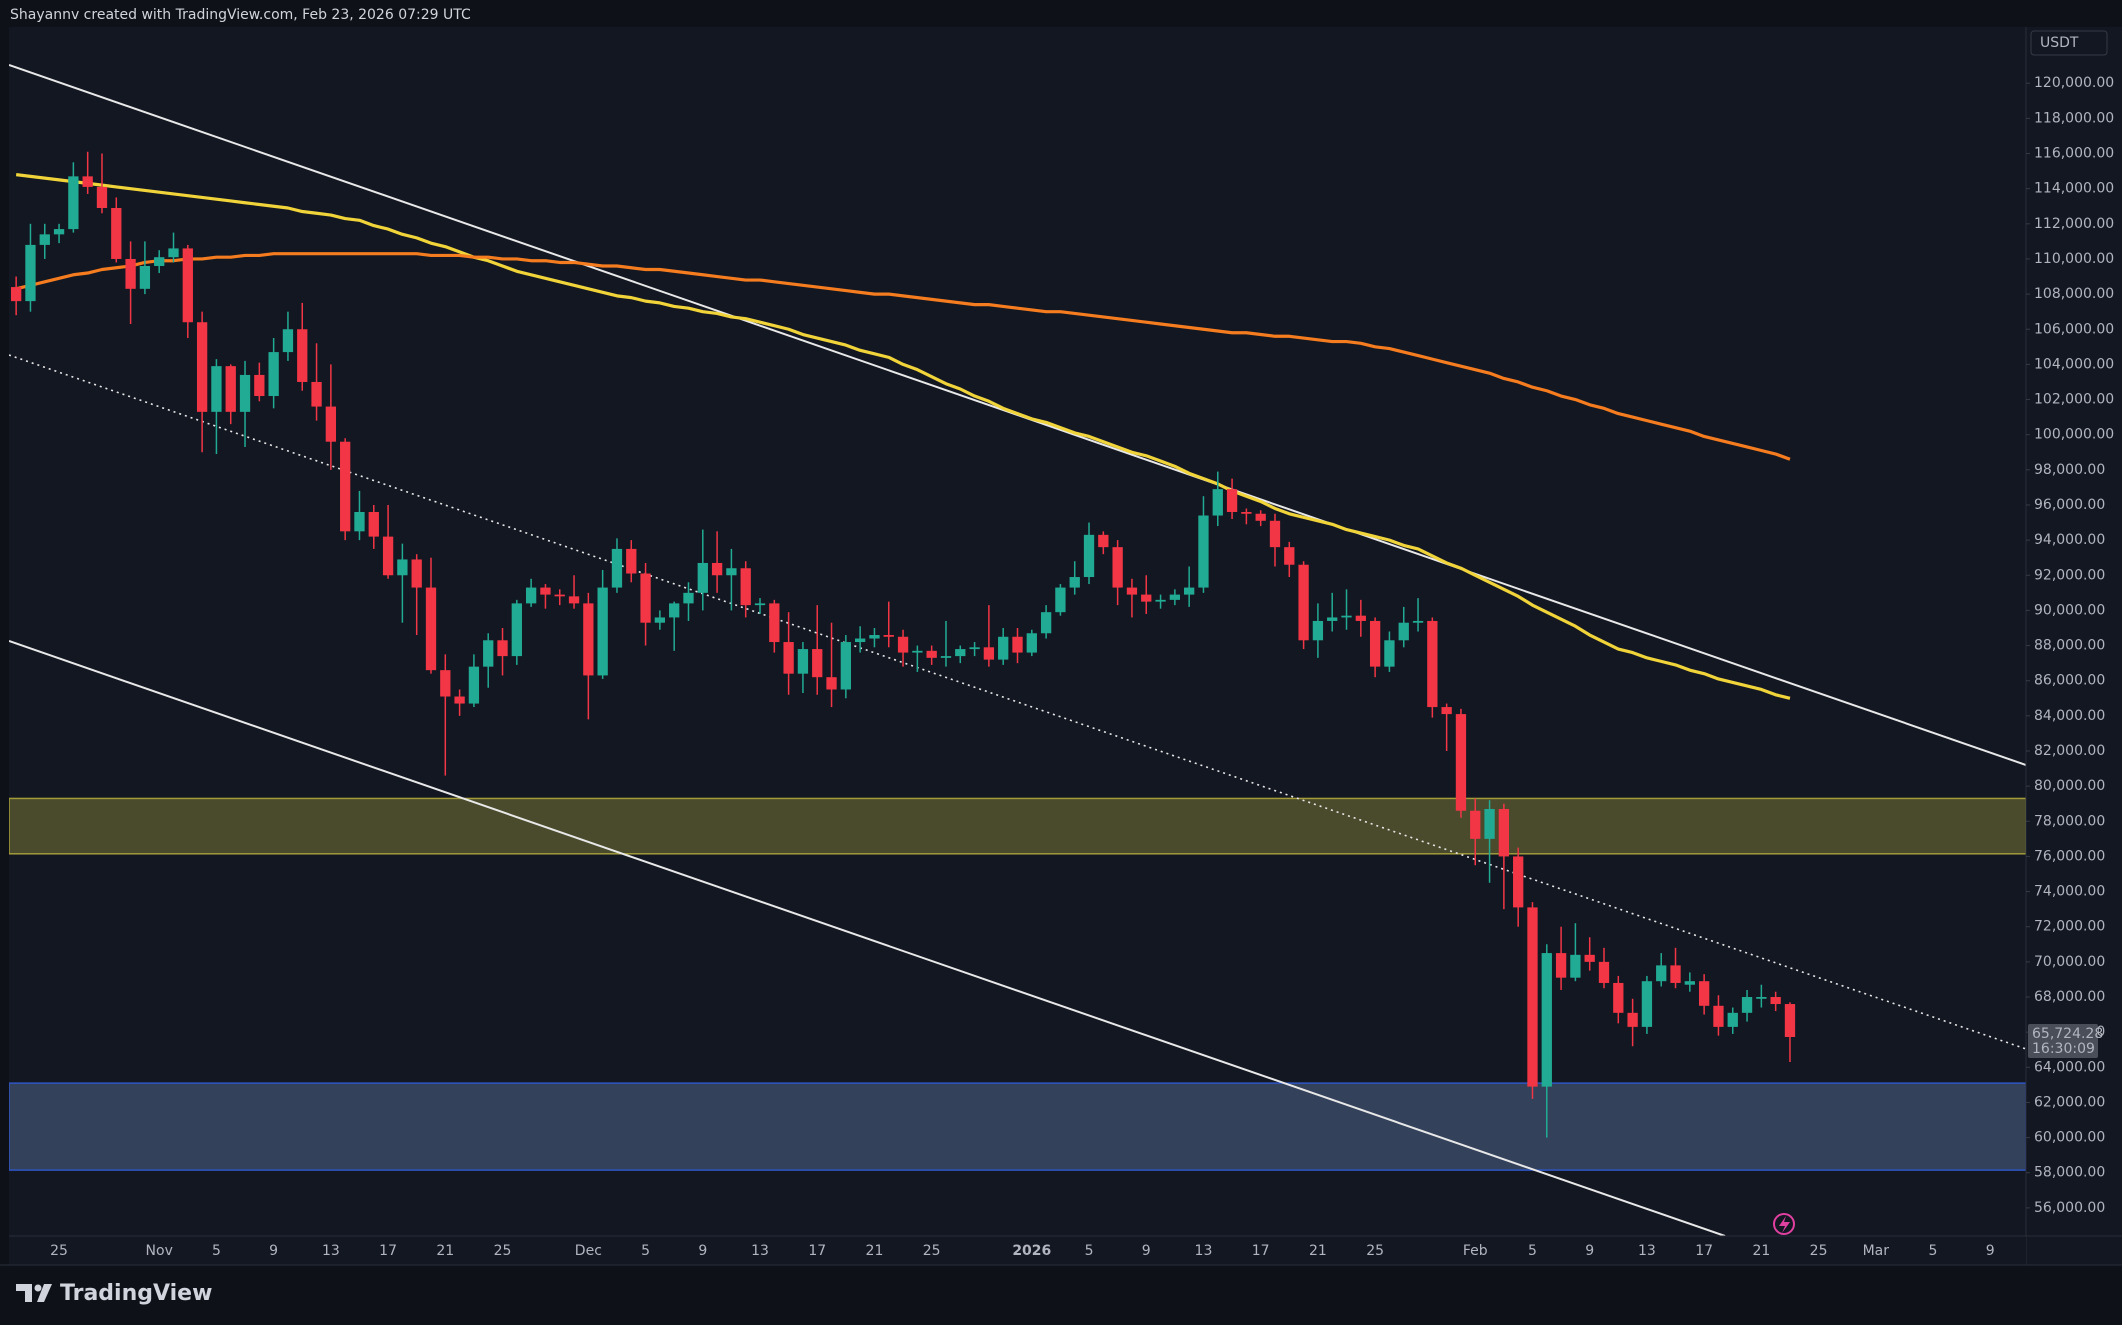 The image size is (2122, 1325). Describe the element at coordinates (2069, 610) in the screenshot. I see `y-tick-label: 90,000.00` at that location.